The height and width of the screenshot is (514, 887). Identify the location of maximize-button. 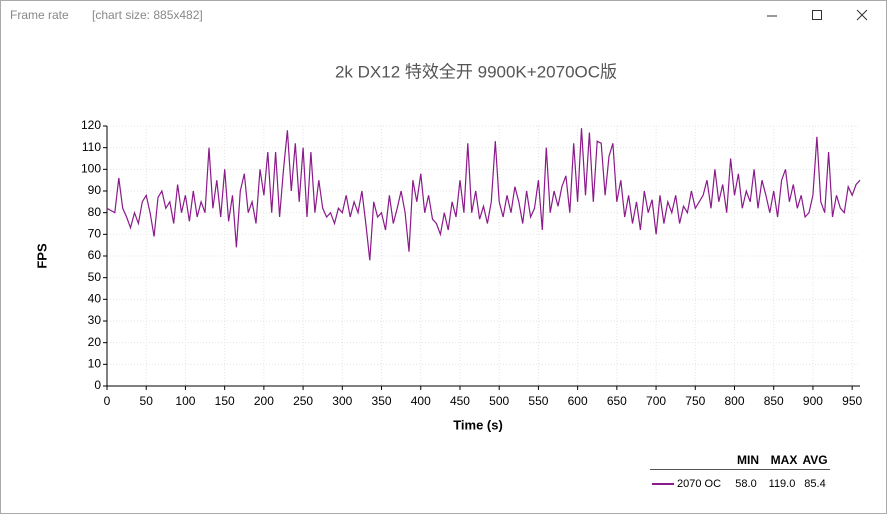
(817, 15).